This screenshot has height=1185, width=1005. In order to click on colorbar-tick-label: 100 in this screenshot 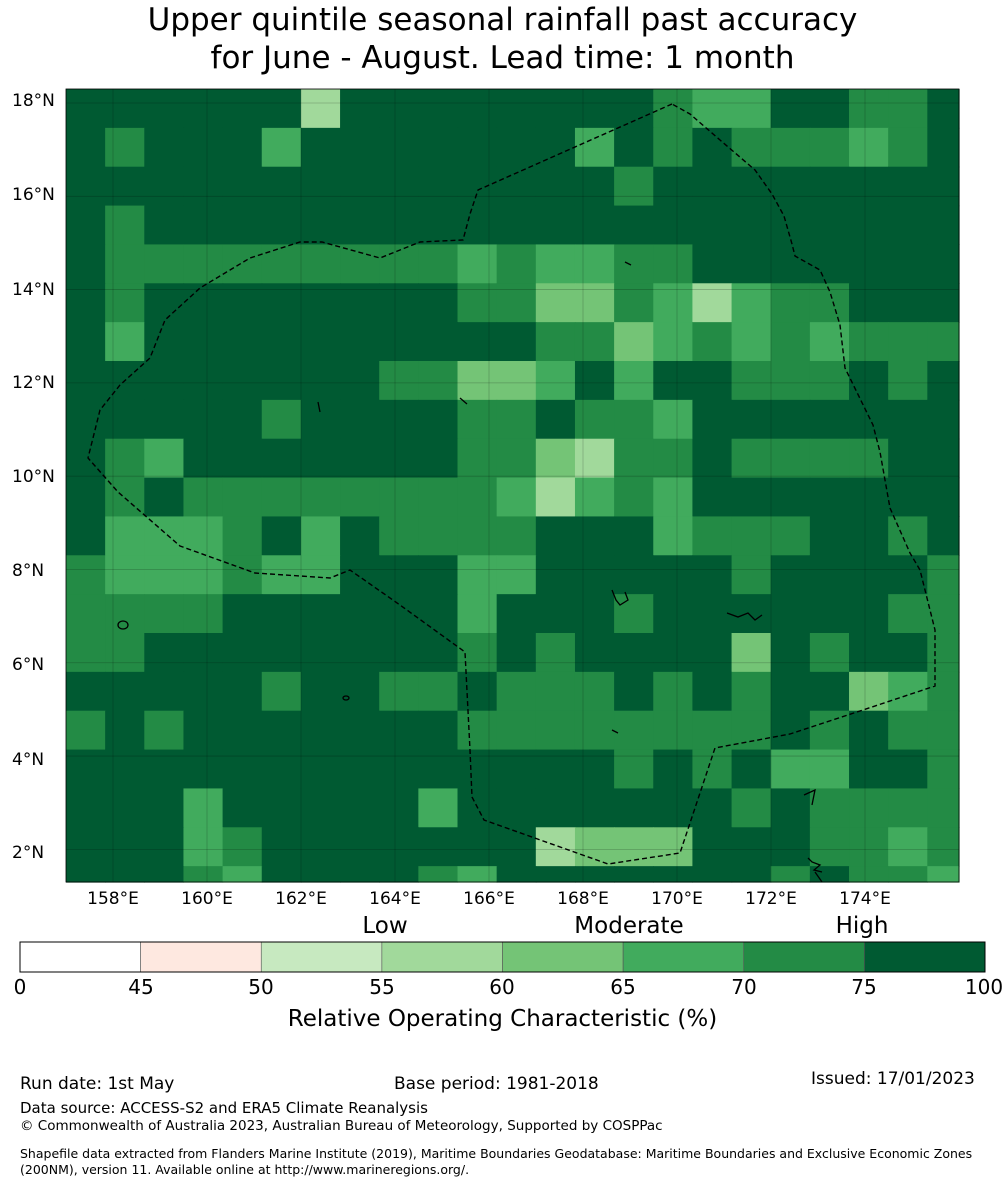, I will do `click(984, 987)`.